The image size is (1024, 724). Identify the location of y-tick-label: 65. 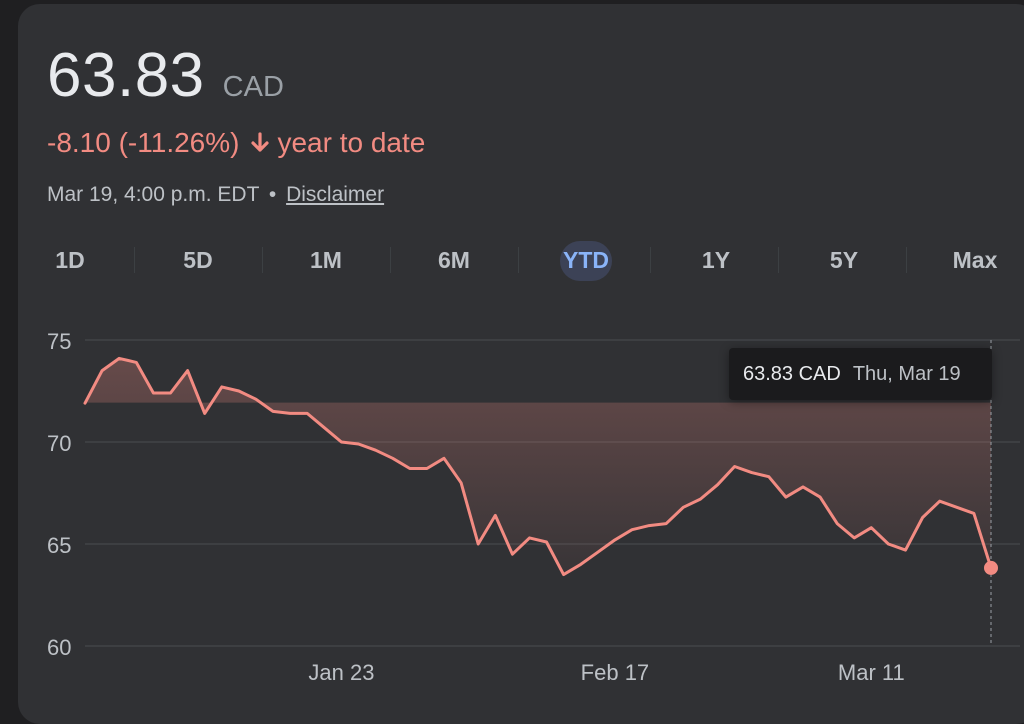
(59, 545).